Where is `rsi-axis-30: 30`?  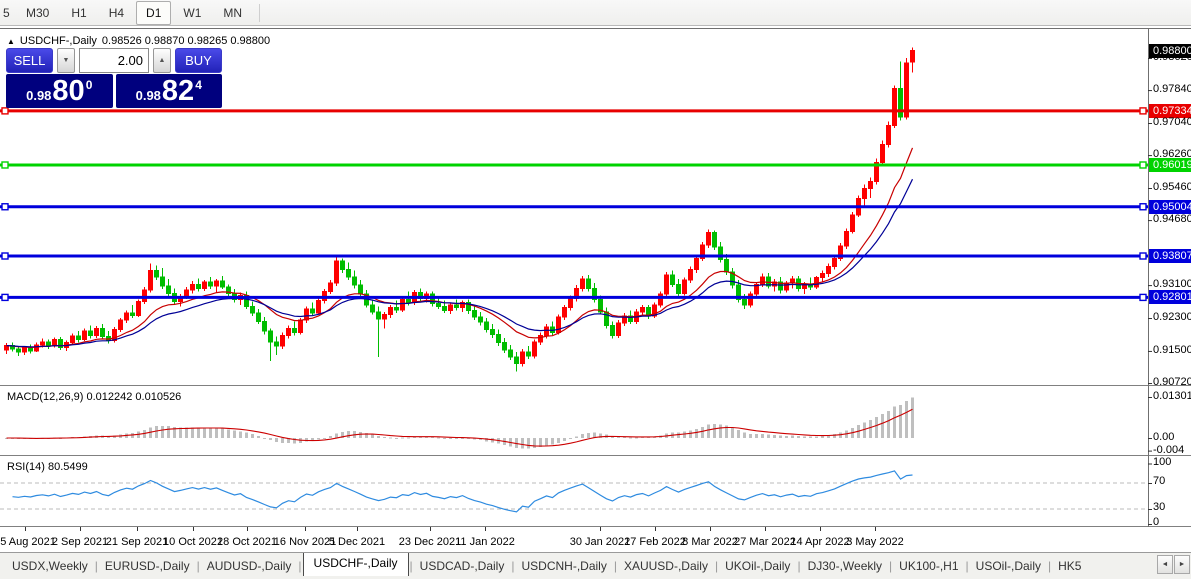
rsi-axis-30: 30 is located at coordinates (1159, 507).